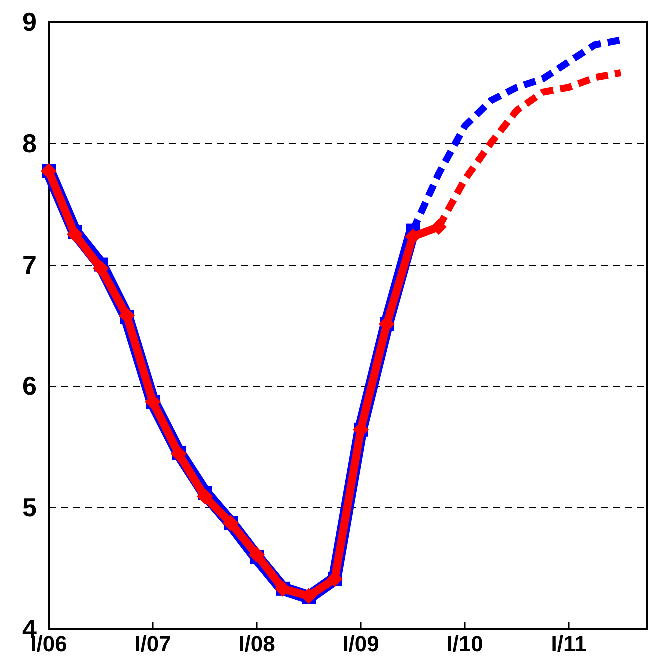  Describe the element at coordinates (29, 143) in the screenshot. I see `y-tick-label: 8` at that location.